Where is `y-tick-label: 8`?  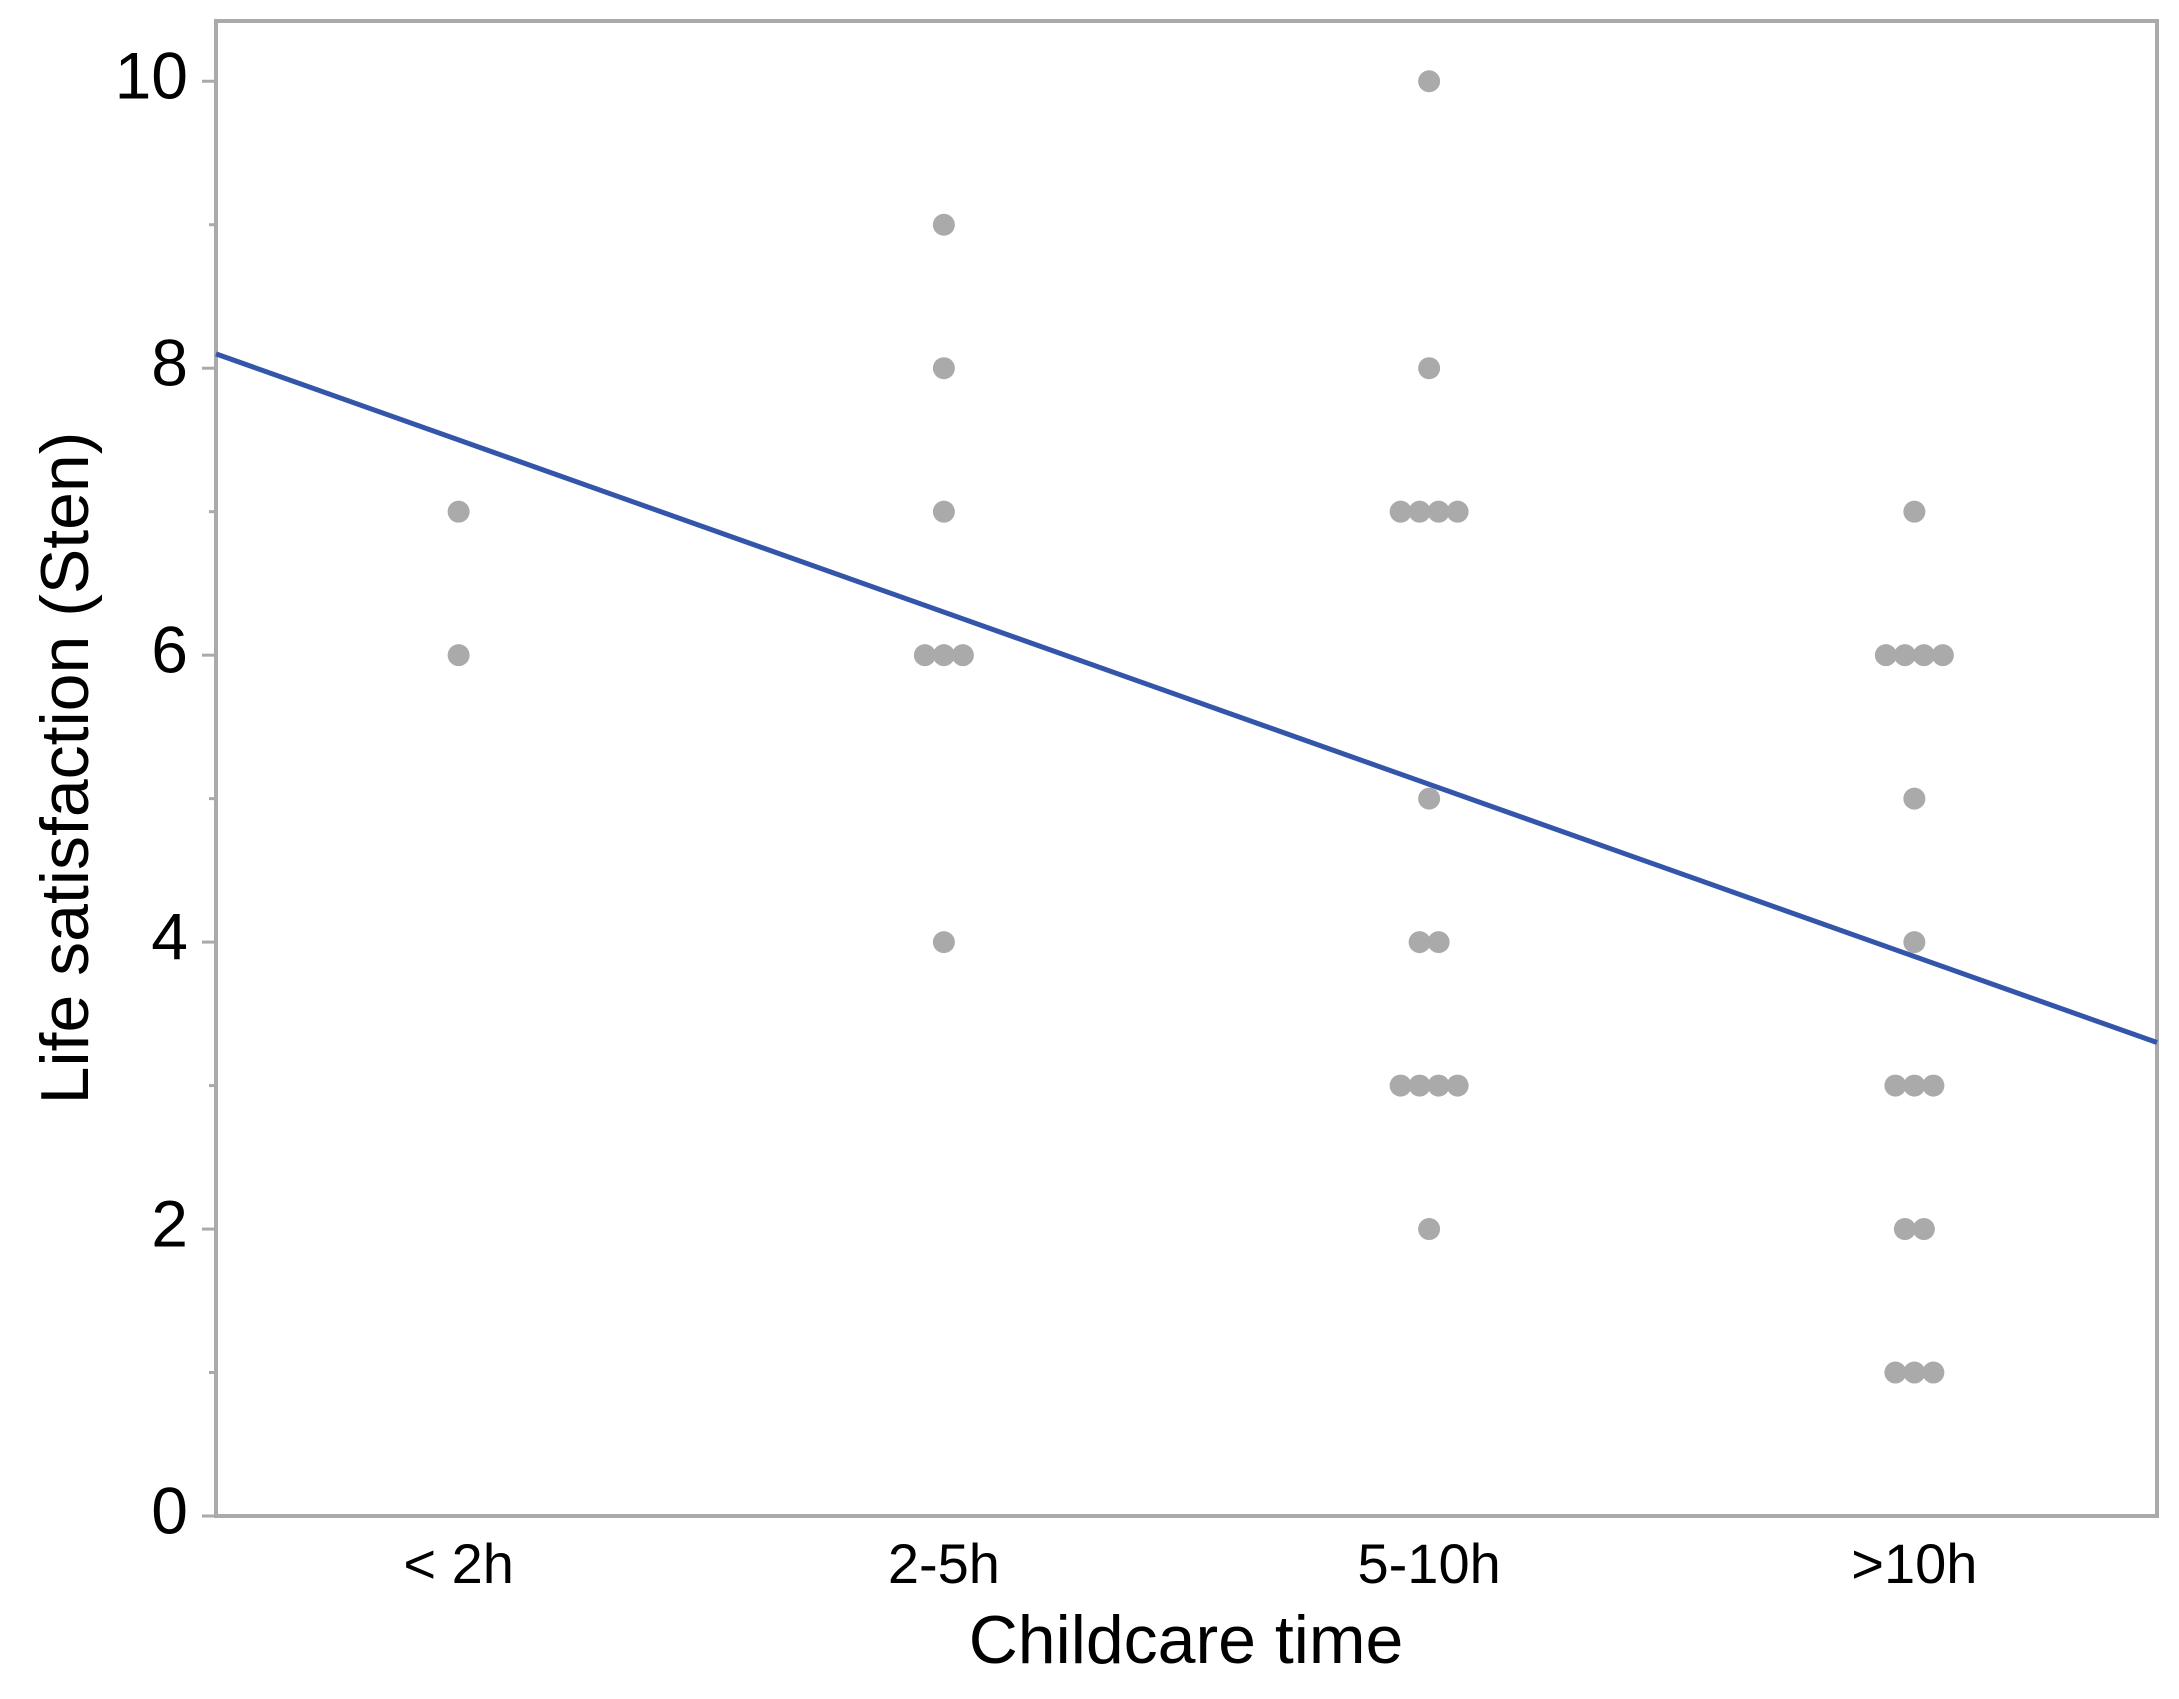
y-tick-label: 8 is located at coordinates (169, 363).